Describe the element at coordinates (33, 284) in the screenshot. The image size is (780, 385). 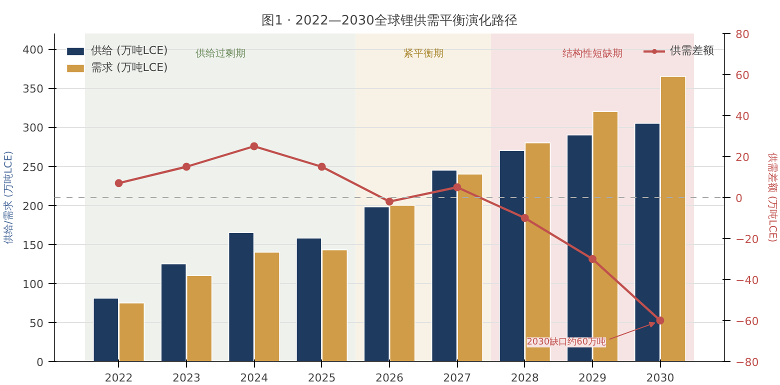
I see `y-tick-label: 100` at that location.